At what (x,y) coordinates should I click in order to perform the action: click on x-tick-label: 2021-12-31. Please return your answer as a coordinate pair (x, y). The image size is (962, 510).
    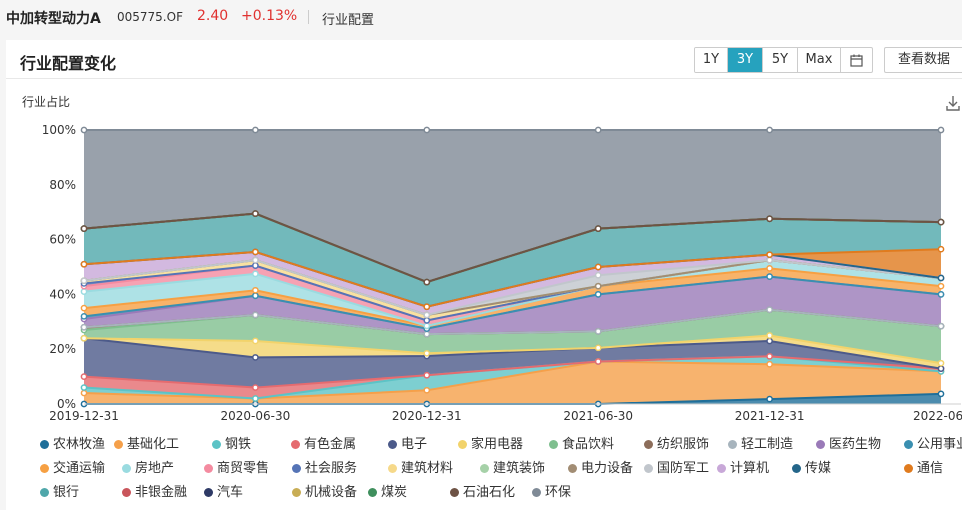
    Looking at the image, I should click on (770, 416).